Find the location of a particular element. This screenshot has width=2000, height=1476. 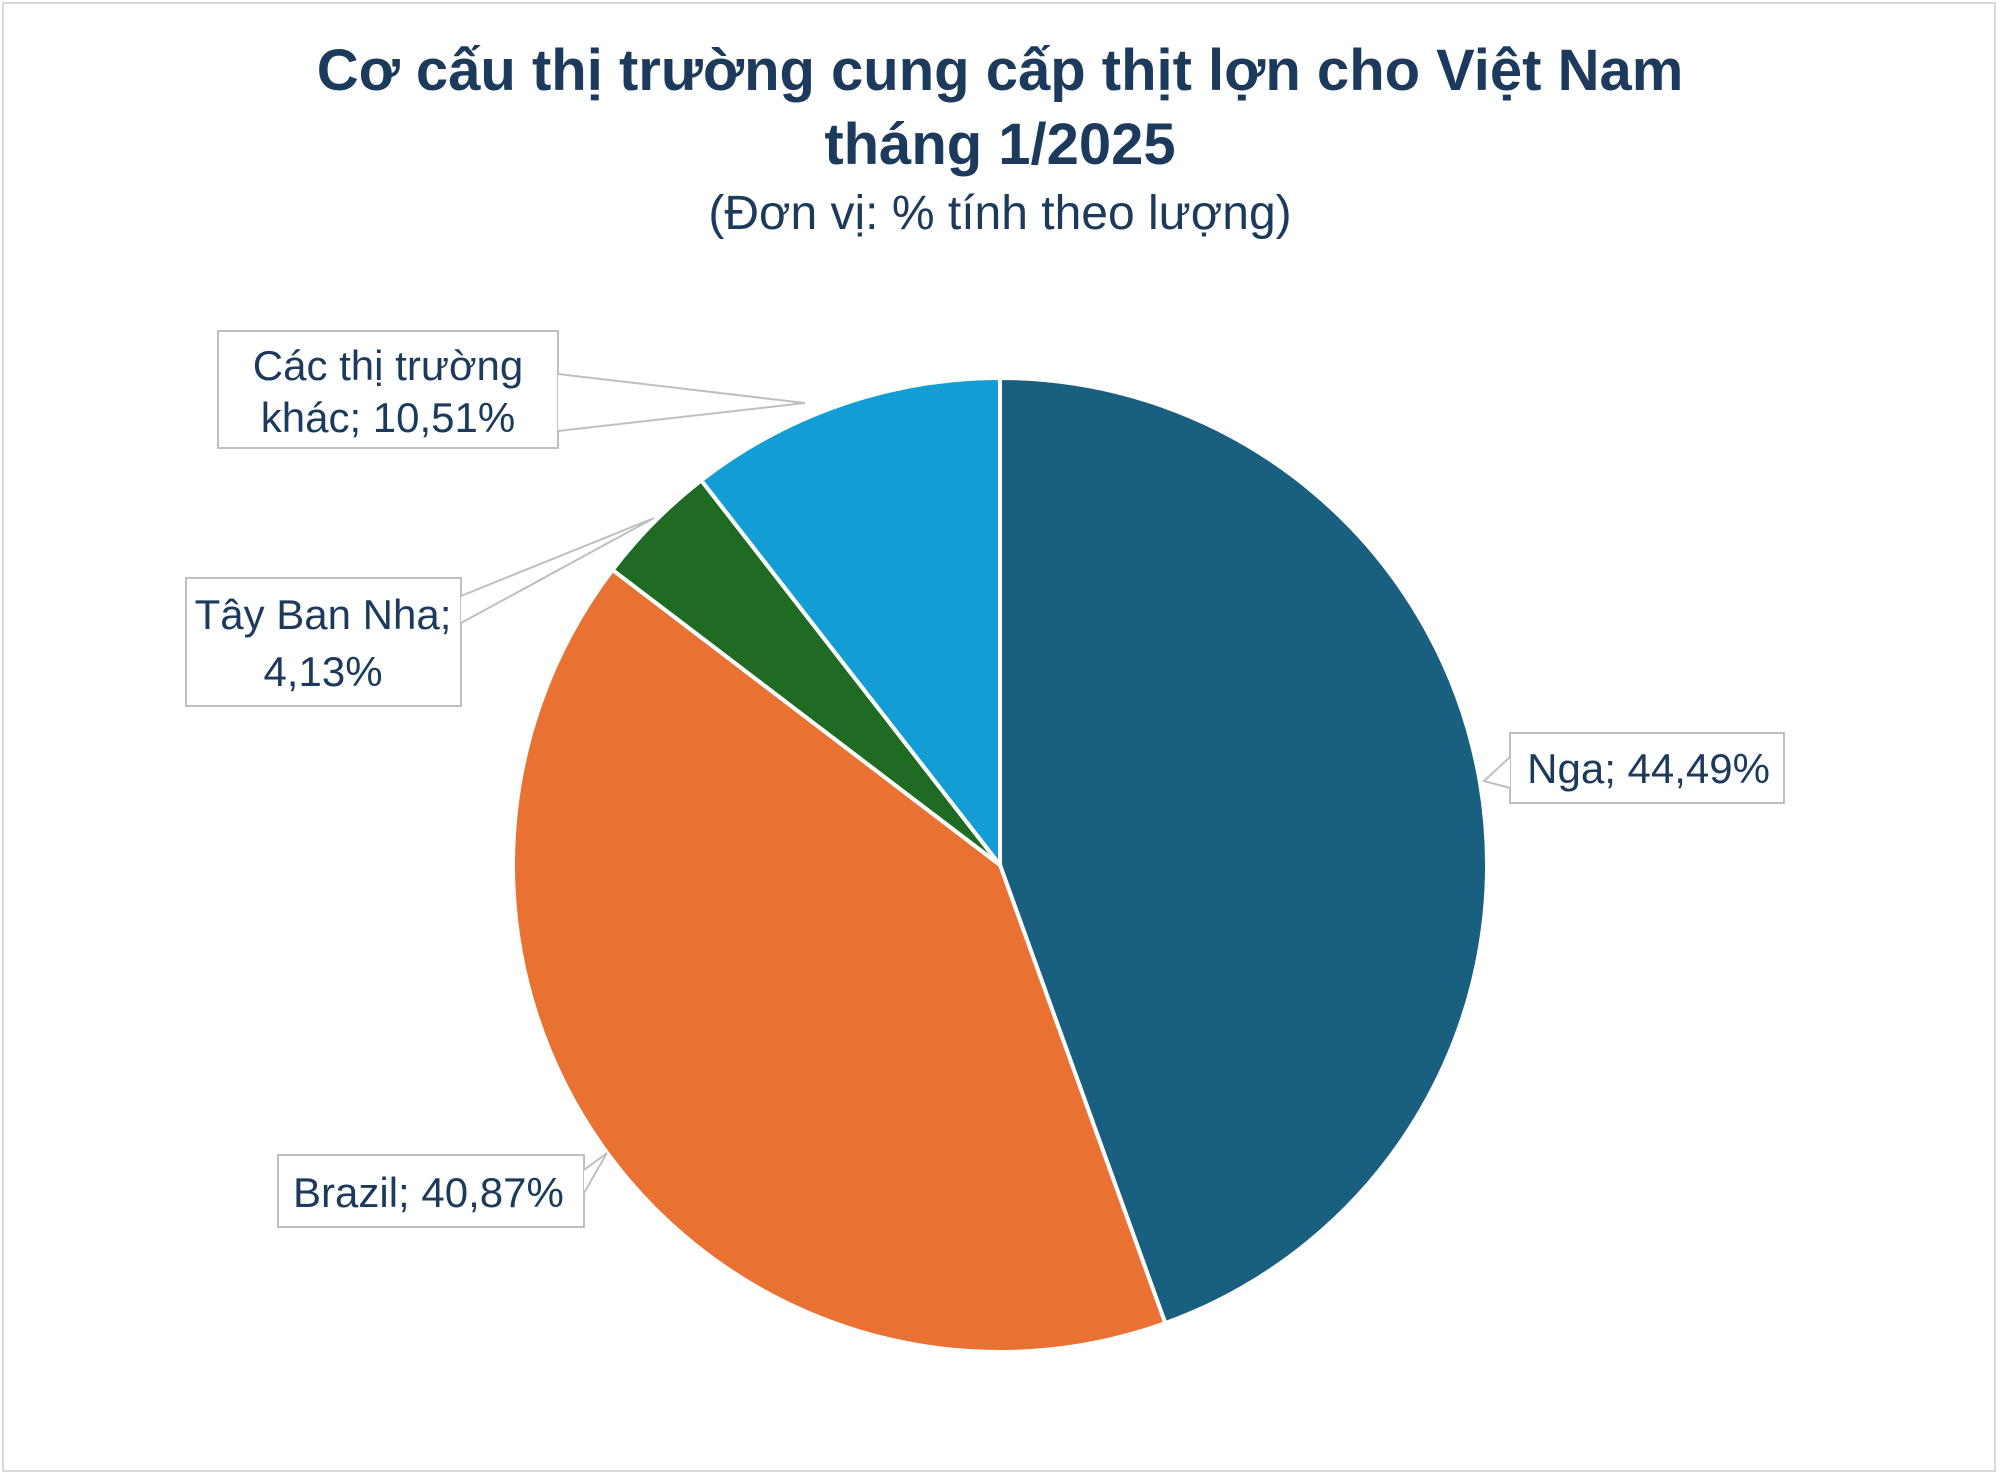

pie-slice-khac is located at coordinates (850, 621).